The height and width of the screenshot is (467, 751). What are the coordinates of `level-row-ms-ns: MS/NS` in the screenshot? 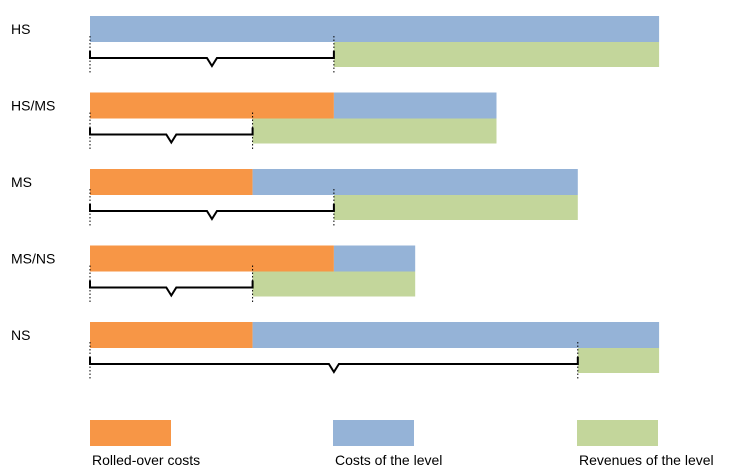 It's located at (213, 274).